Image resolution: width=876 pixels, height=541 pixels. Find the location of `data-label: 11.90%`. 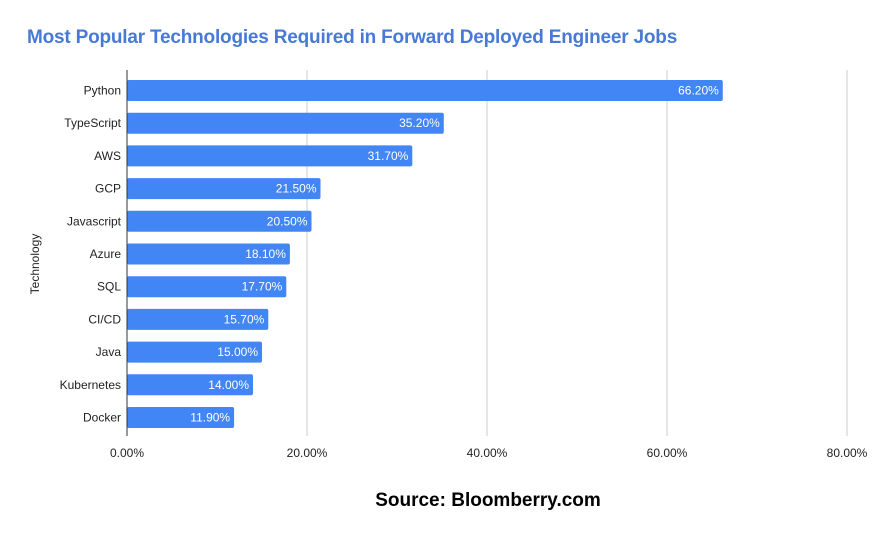

data-label: 11.90% is located at coordinates (210, 418).